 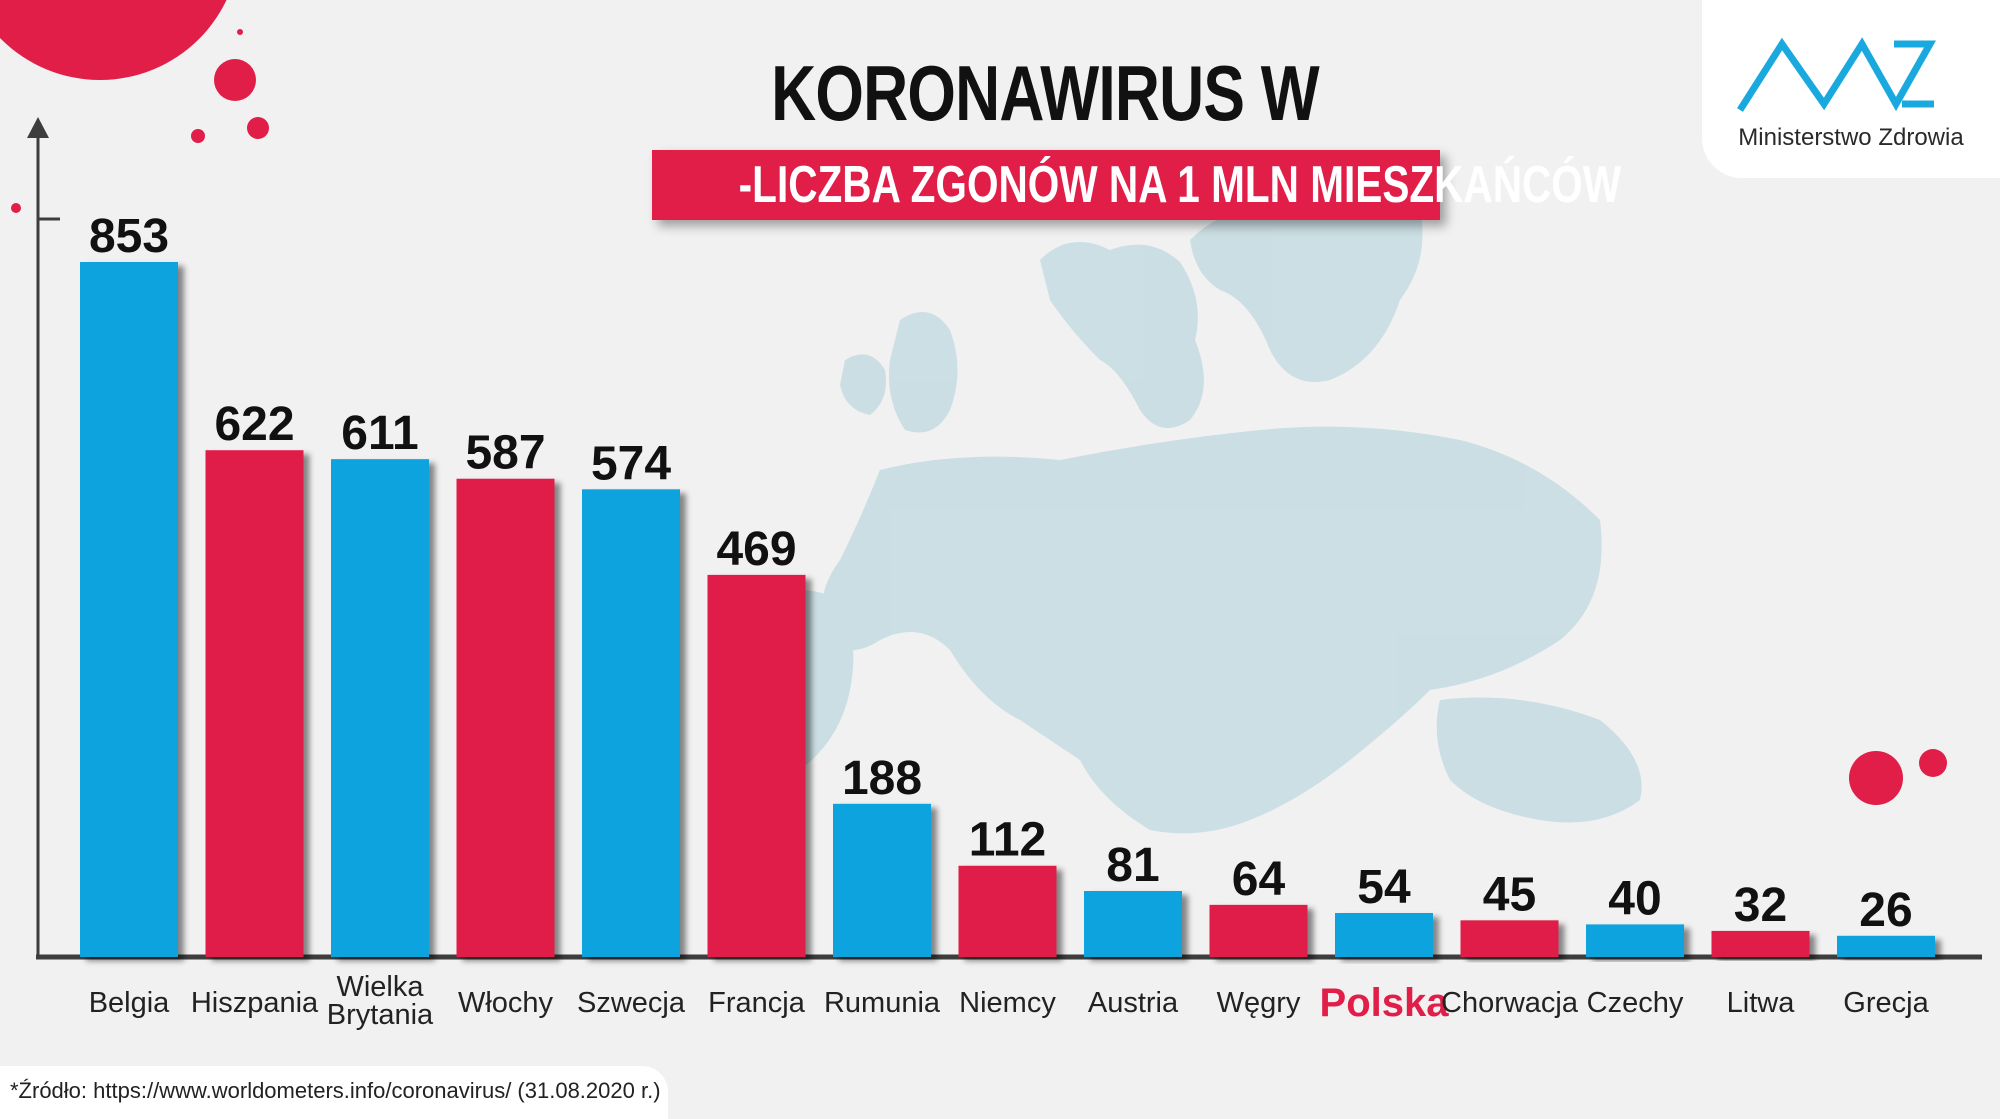 I want to click on category-label-rumunia: Rumunia, so click(x=882, y=1003).